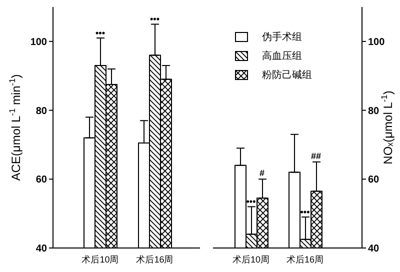 The width and height of the screenshot is (400, 272). What do you see at coordinates (287, 75) in the screenshot?
I see `legend-label: 粉防己碱组` at bounding box center [287, 75].